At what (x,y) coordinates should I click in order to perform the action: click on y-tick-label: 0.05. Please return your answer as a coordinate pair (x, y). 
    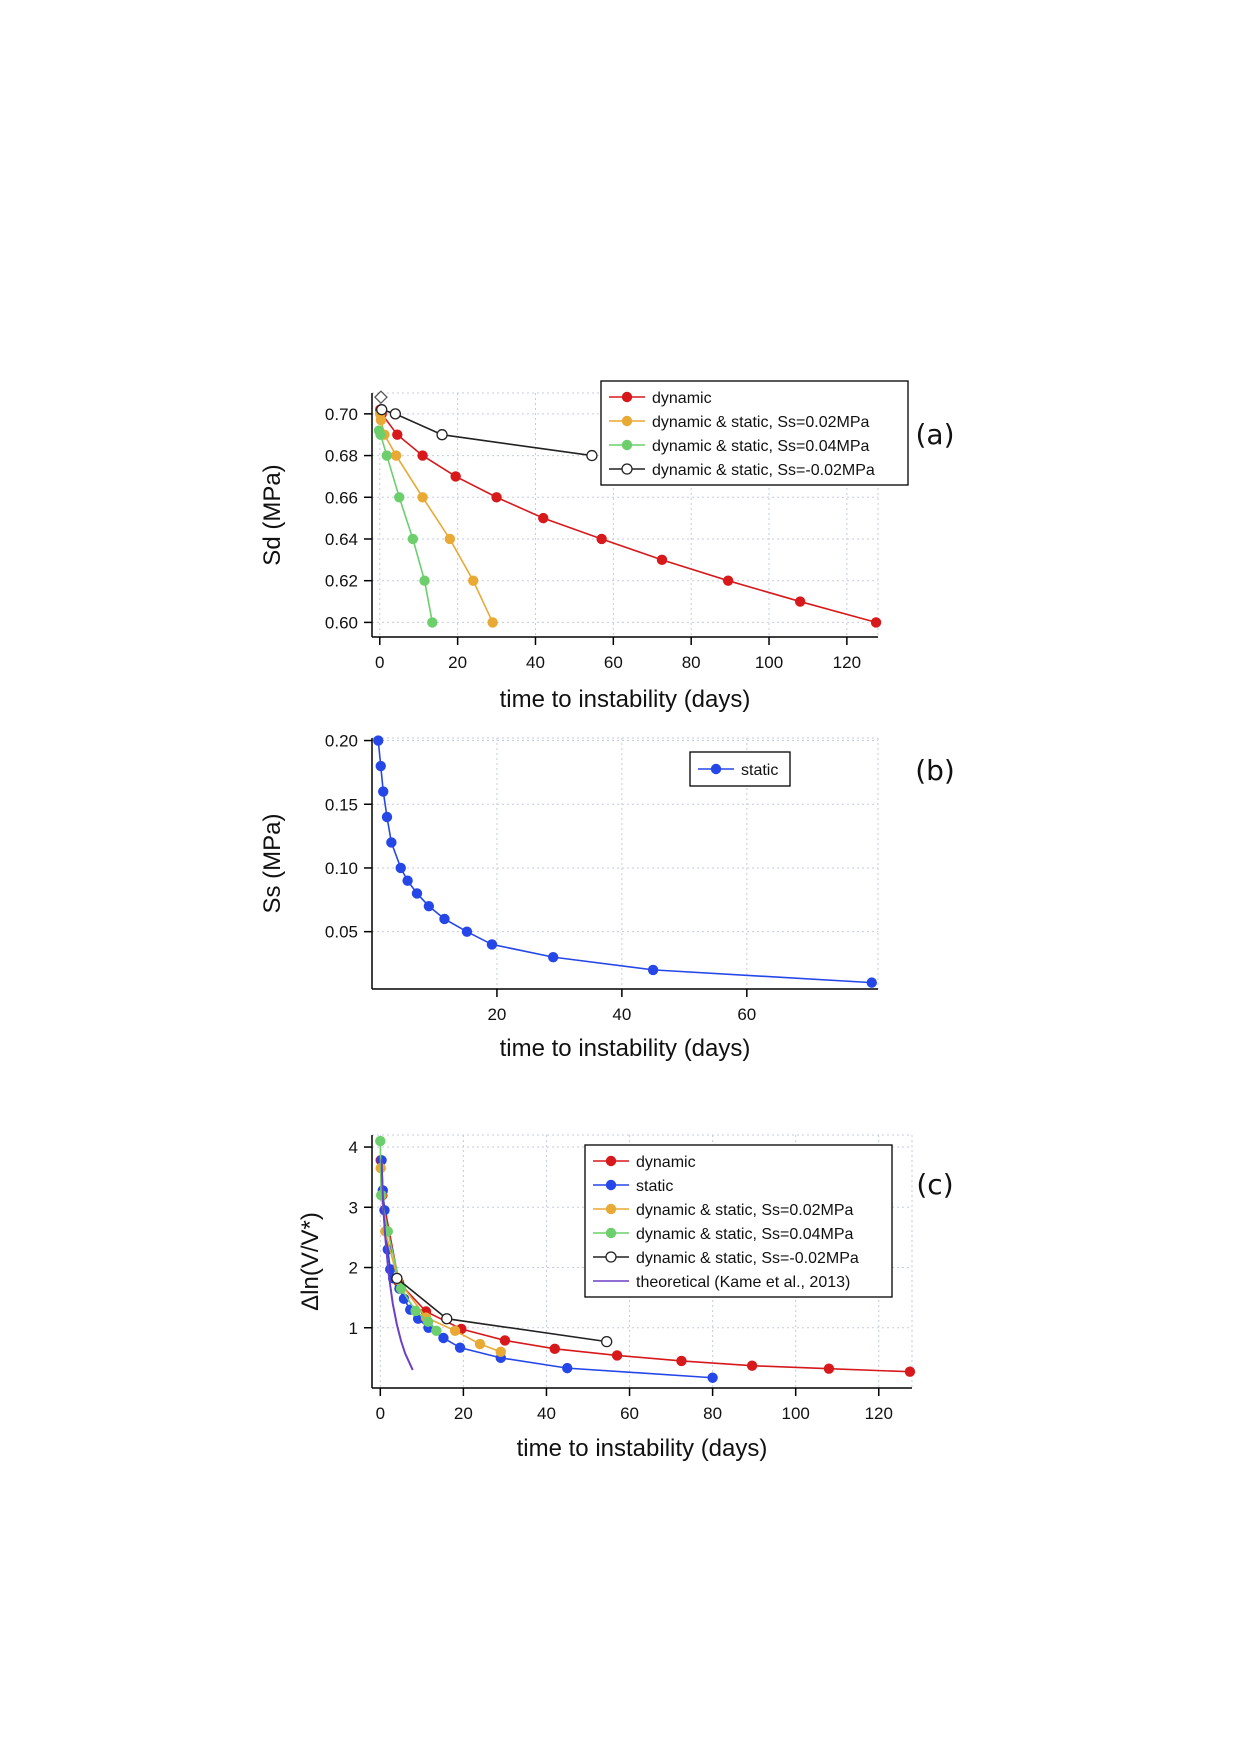
    Looking at the image, I should click on (341, 932).